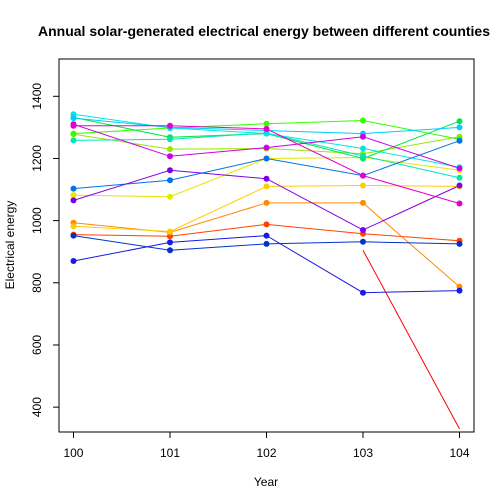 This screenshot has width=504, height=504. Describe the element at coordinates (37, 345) in the screenshot. I see `y-tick-label: 600` at that location.